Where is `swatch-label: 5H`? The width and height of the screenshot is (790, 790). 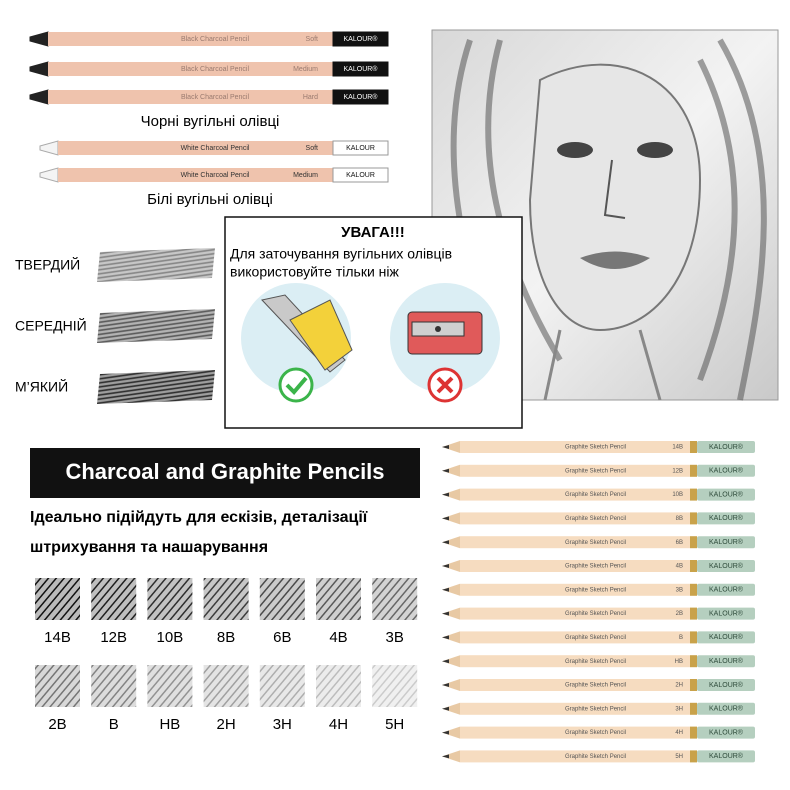 swatch-label: 5H is located at coordinates (394, 724).